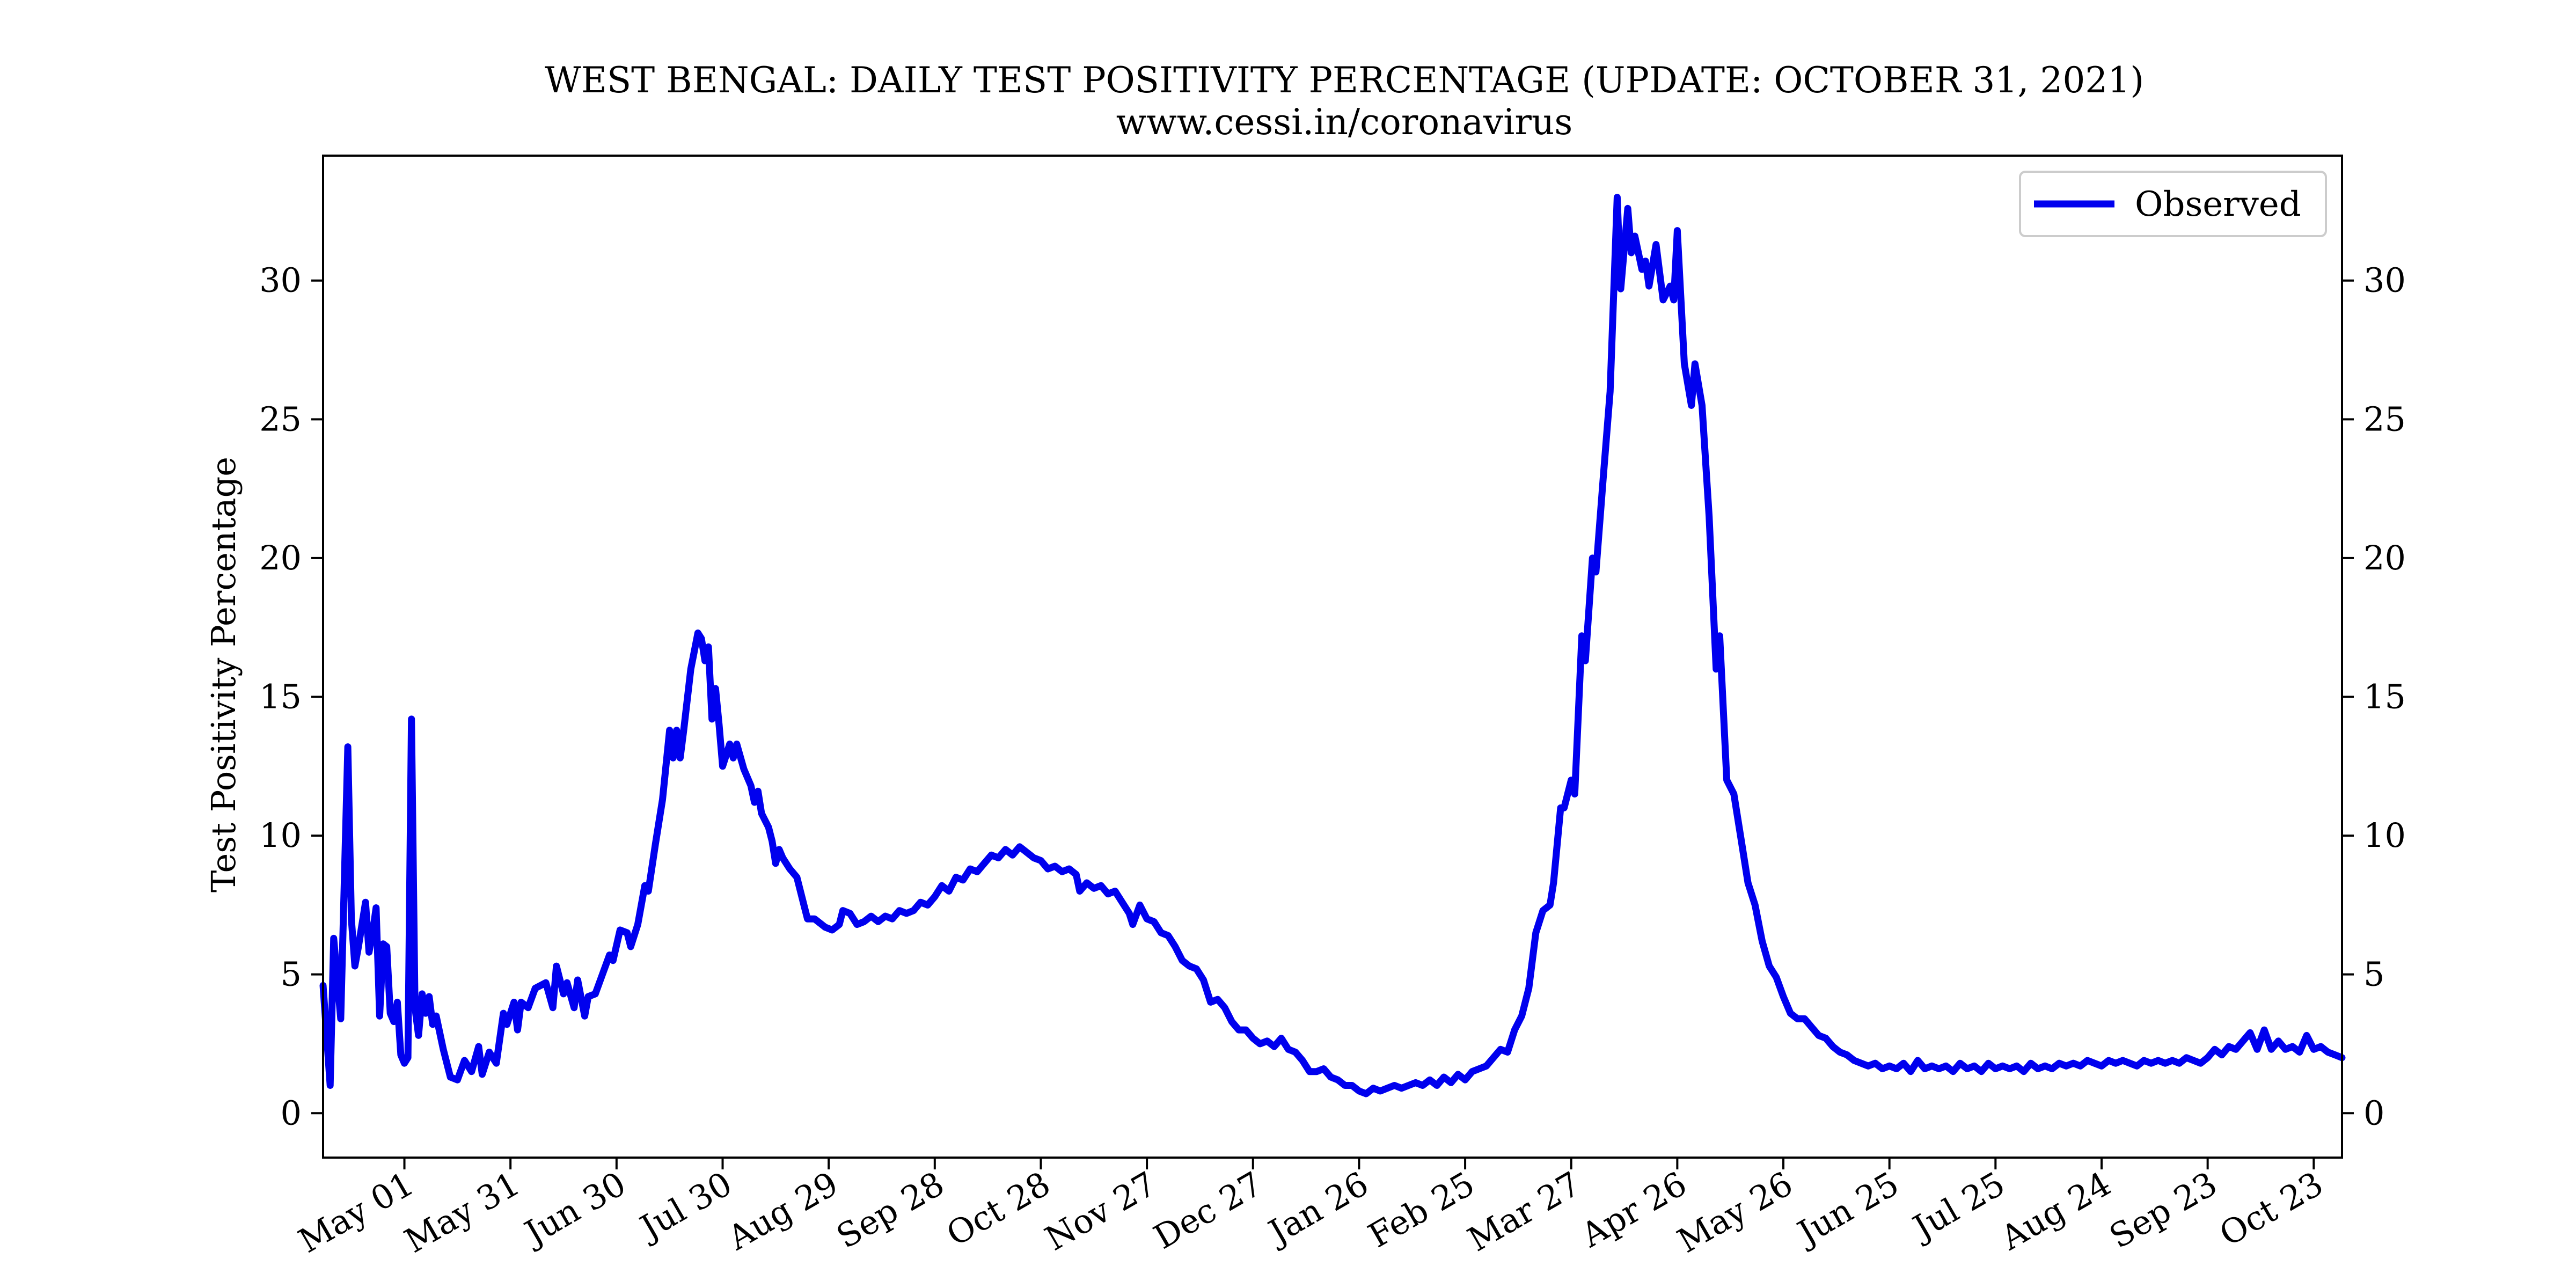 This screenshot has width=2576, height=1288. Describe the element at coordinates (1957, 1206) in the screenshot. I see `x-tick-label: Jul 25` at that location.